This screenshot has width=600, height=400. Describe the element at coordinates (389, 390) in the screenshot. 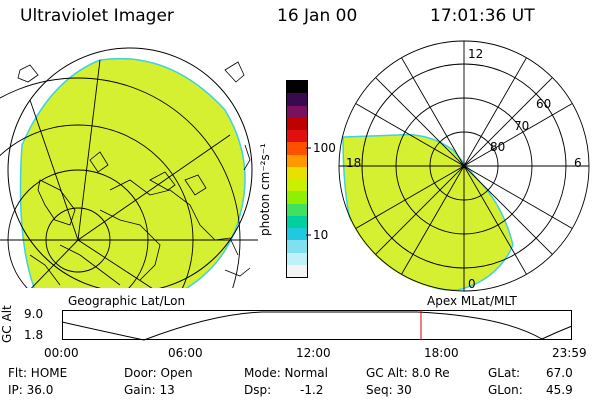

I see `info-seq: Seq: 30` at that location.